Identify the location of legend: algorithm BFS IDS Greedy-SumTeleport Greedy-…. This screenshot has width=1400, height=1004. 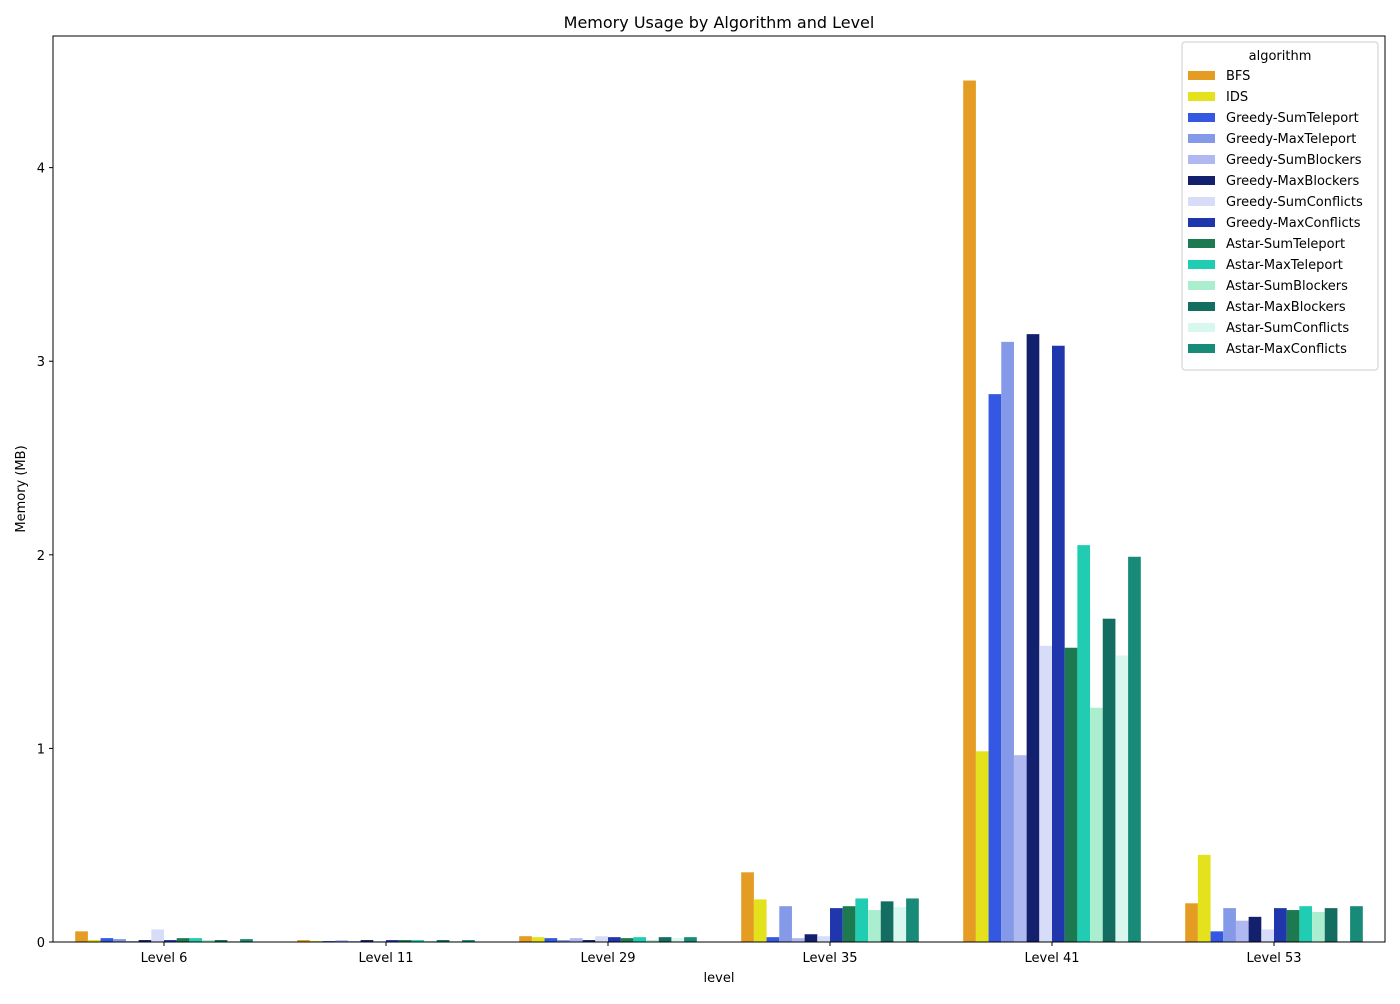
(1280, 206).